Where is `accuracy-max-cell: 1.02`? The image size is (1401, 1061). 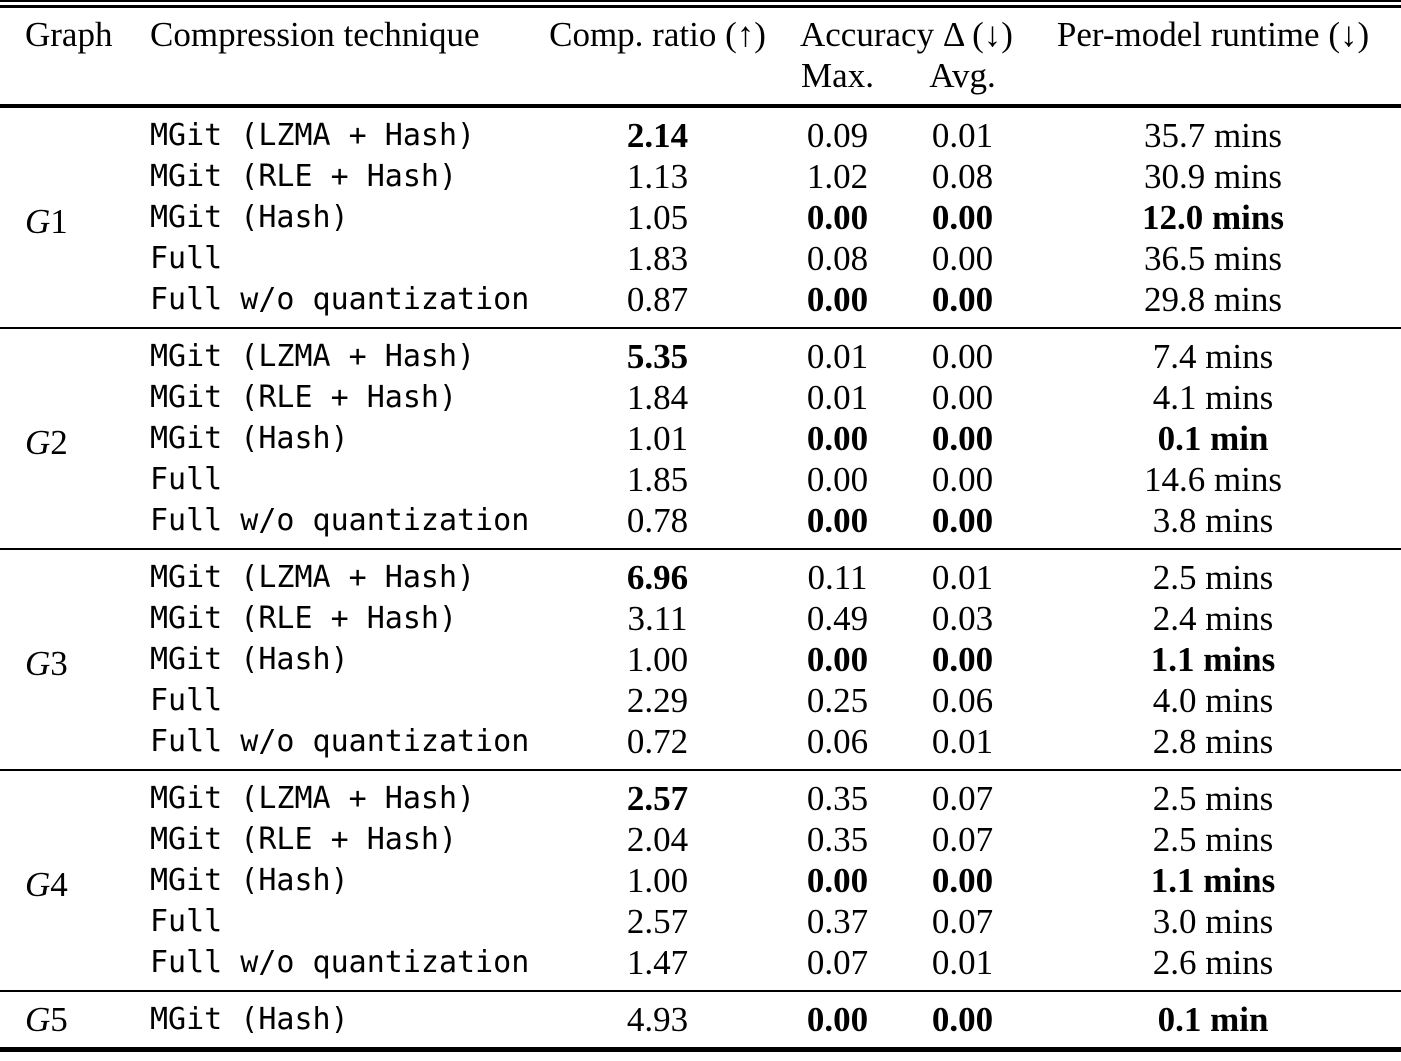
accuracy-max-cell: 1.02 is located at coordinates (837, 176).